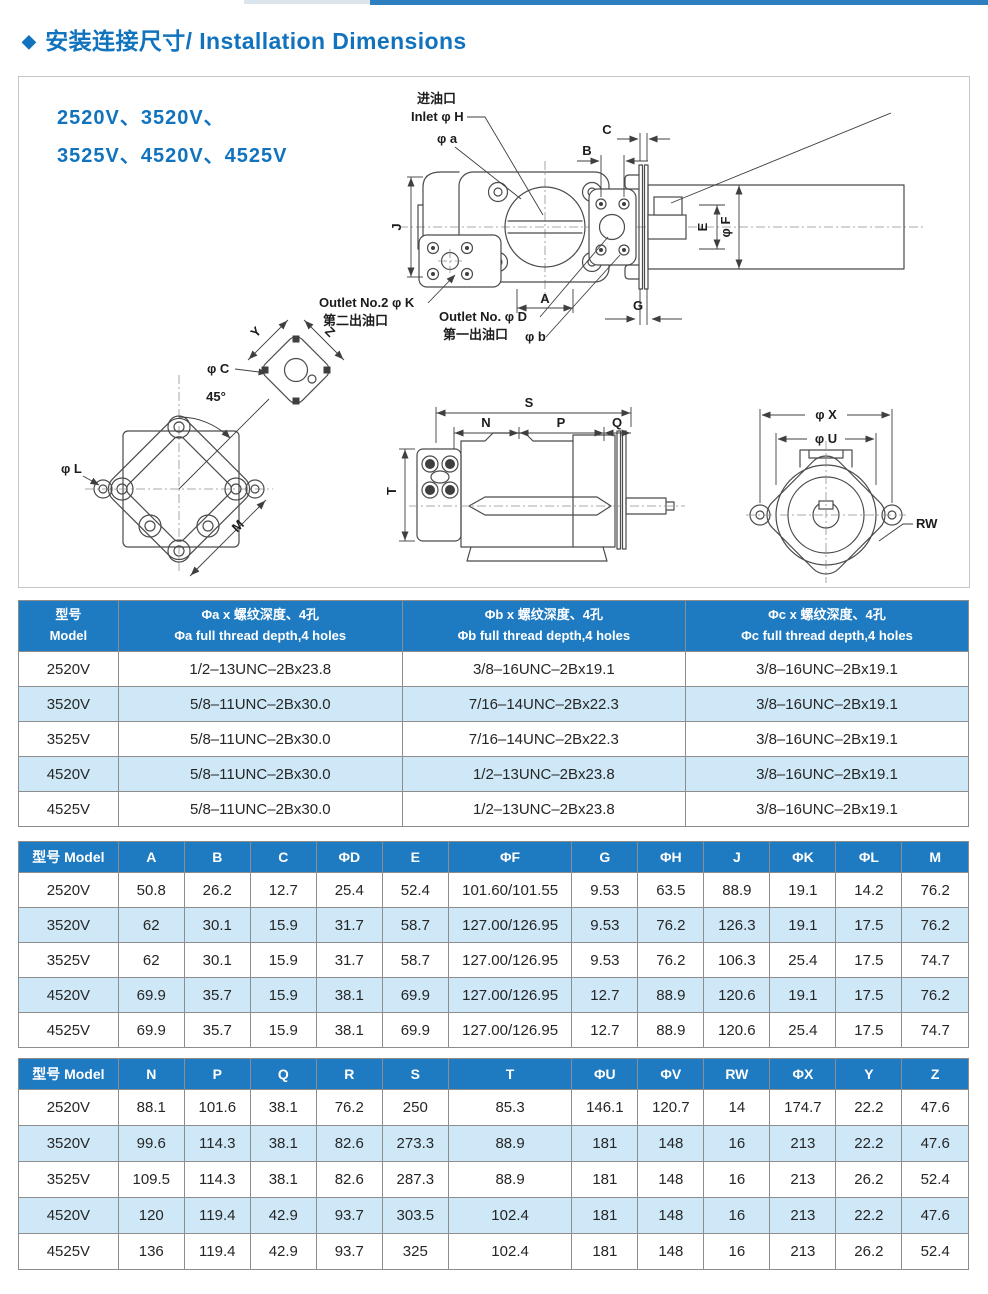  I want to click on value-cell: 31.7, so click(349, 925).